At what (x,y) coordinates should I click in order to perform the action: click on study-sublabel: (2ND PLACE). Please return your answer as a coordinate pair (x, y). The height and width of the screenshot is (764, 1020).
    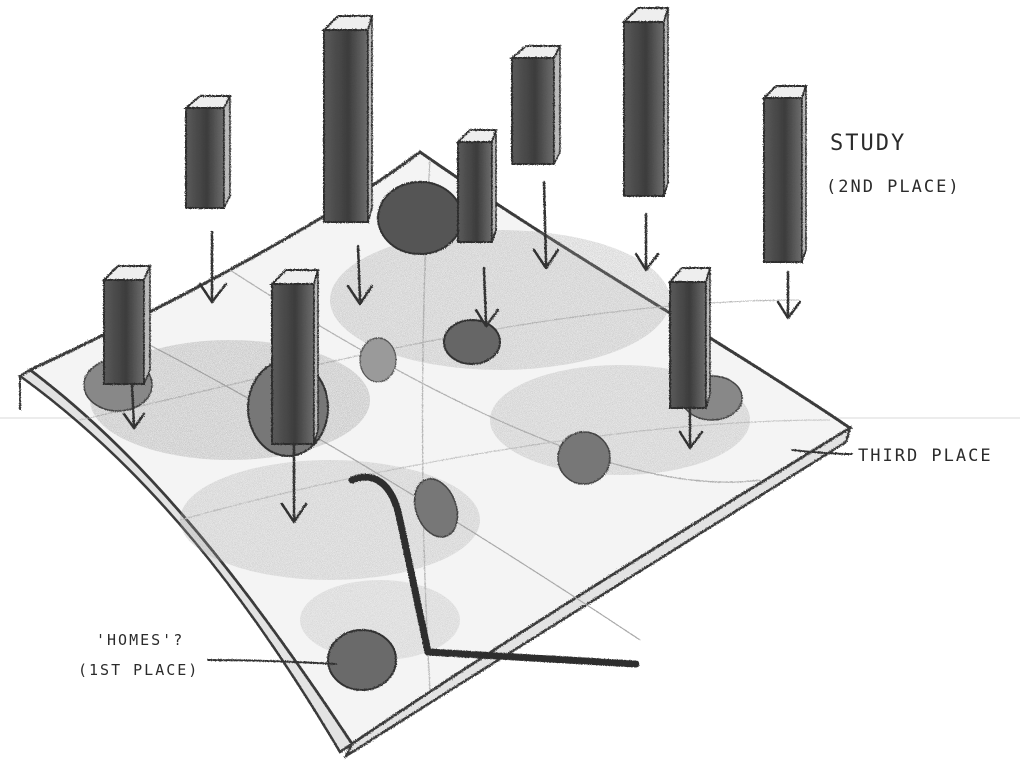
    Looking at the image, I should click on (893, 187).